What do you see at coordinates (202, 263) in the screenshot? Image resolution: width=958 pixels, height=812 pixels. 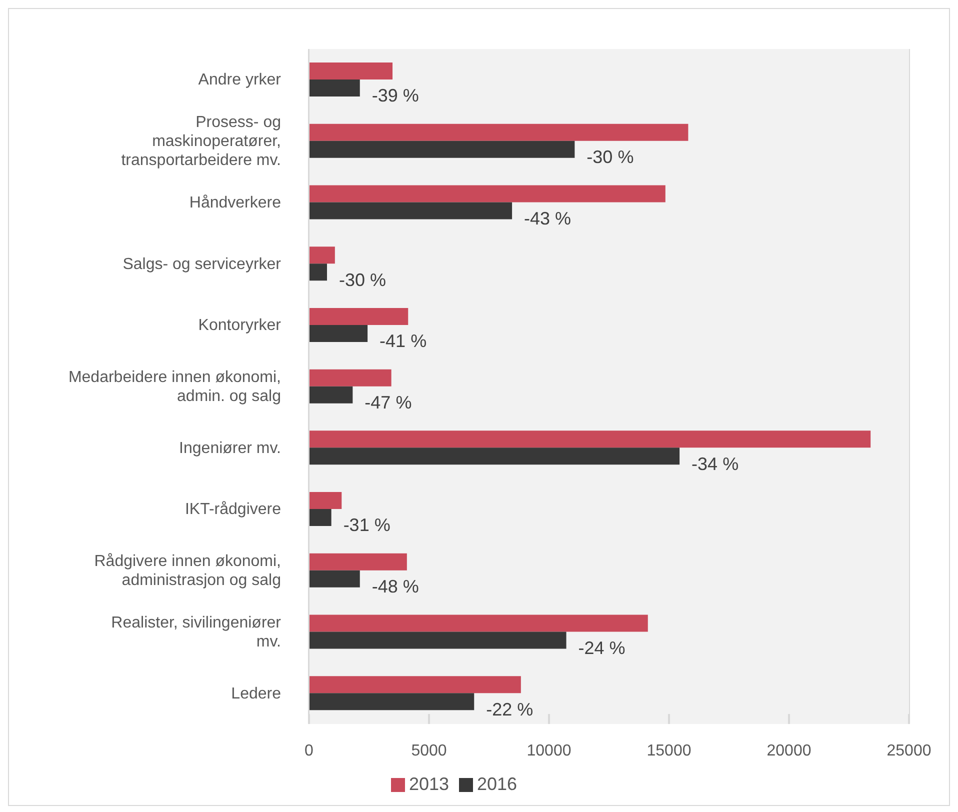 I see `y-tick-label: Salgs- og serviceyrker` at bounding box center [202, 263].